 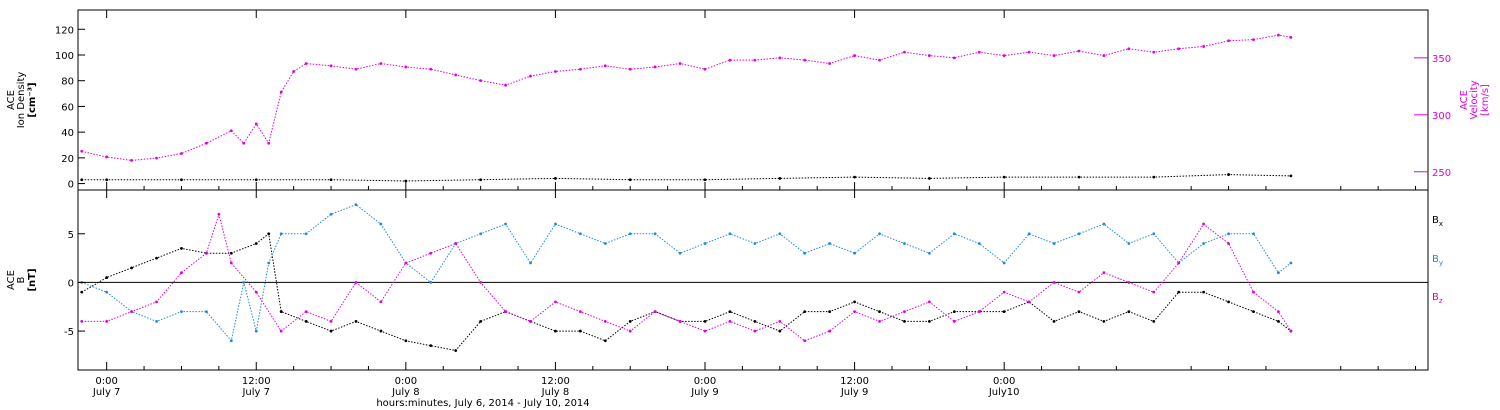 I want to click on velocity-axis-label-line1: ACE, so click(x=1464, y=100).